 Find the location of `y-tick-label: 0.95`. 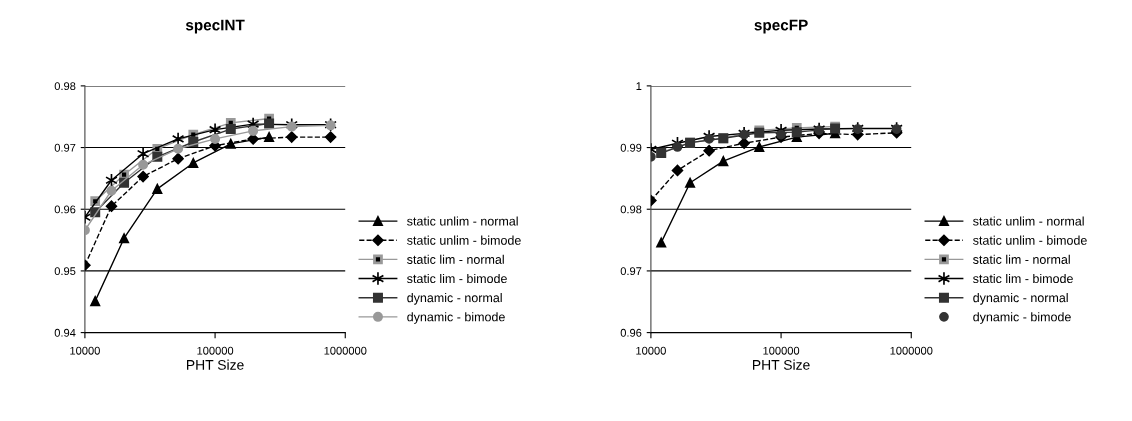

y-tick-label: 0.95 is located at coordinates (65, 271).